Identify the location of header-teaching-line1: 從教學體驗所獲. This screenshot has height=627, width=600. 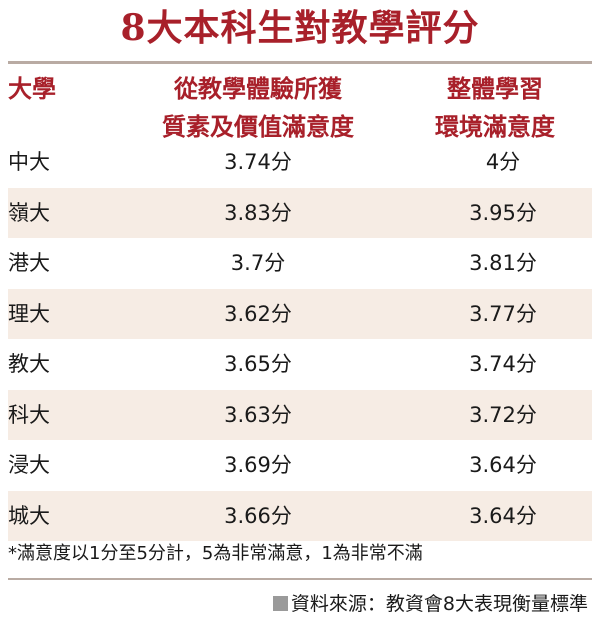
(258, 89).